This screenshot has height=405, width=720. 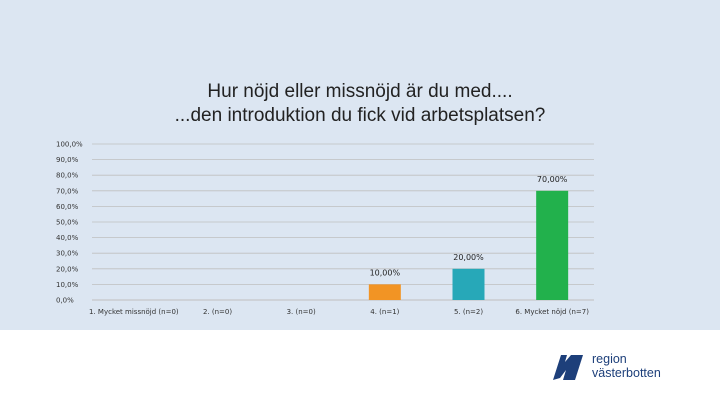 I want to click on y-tick-label: 70,0%, so click(x=67, y=191).